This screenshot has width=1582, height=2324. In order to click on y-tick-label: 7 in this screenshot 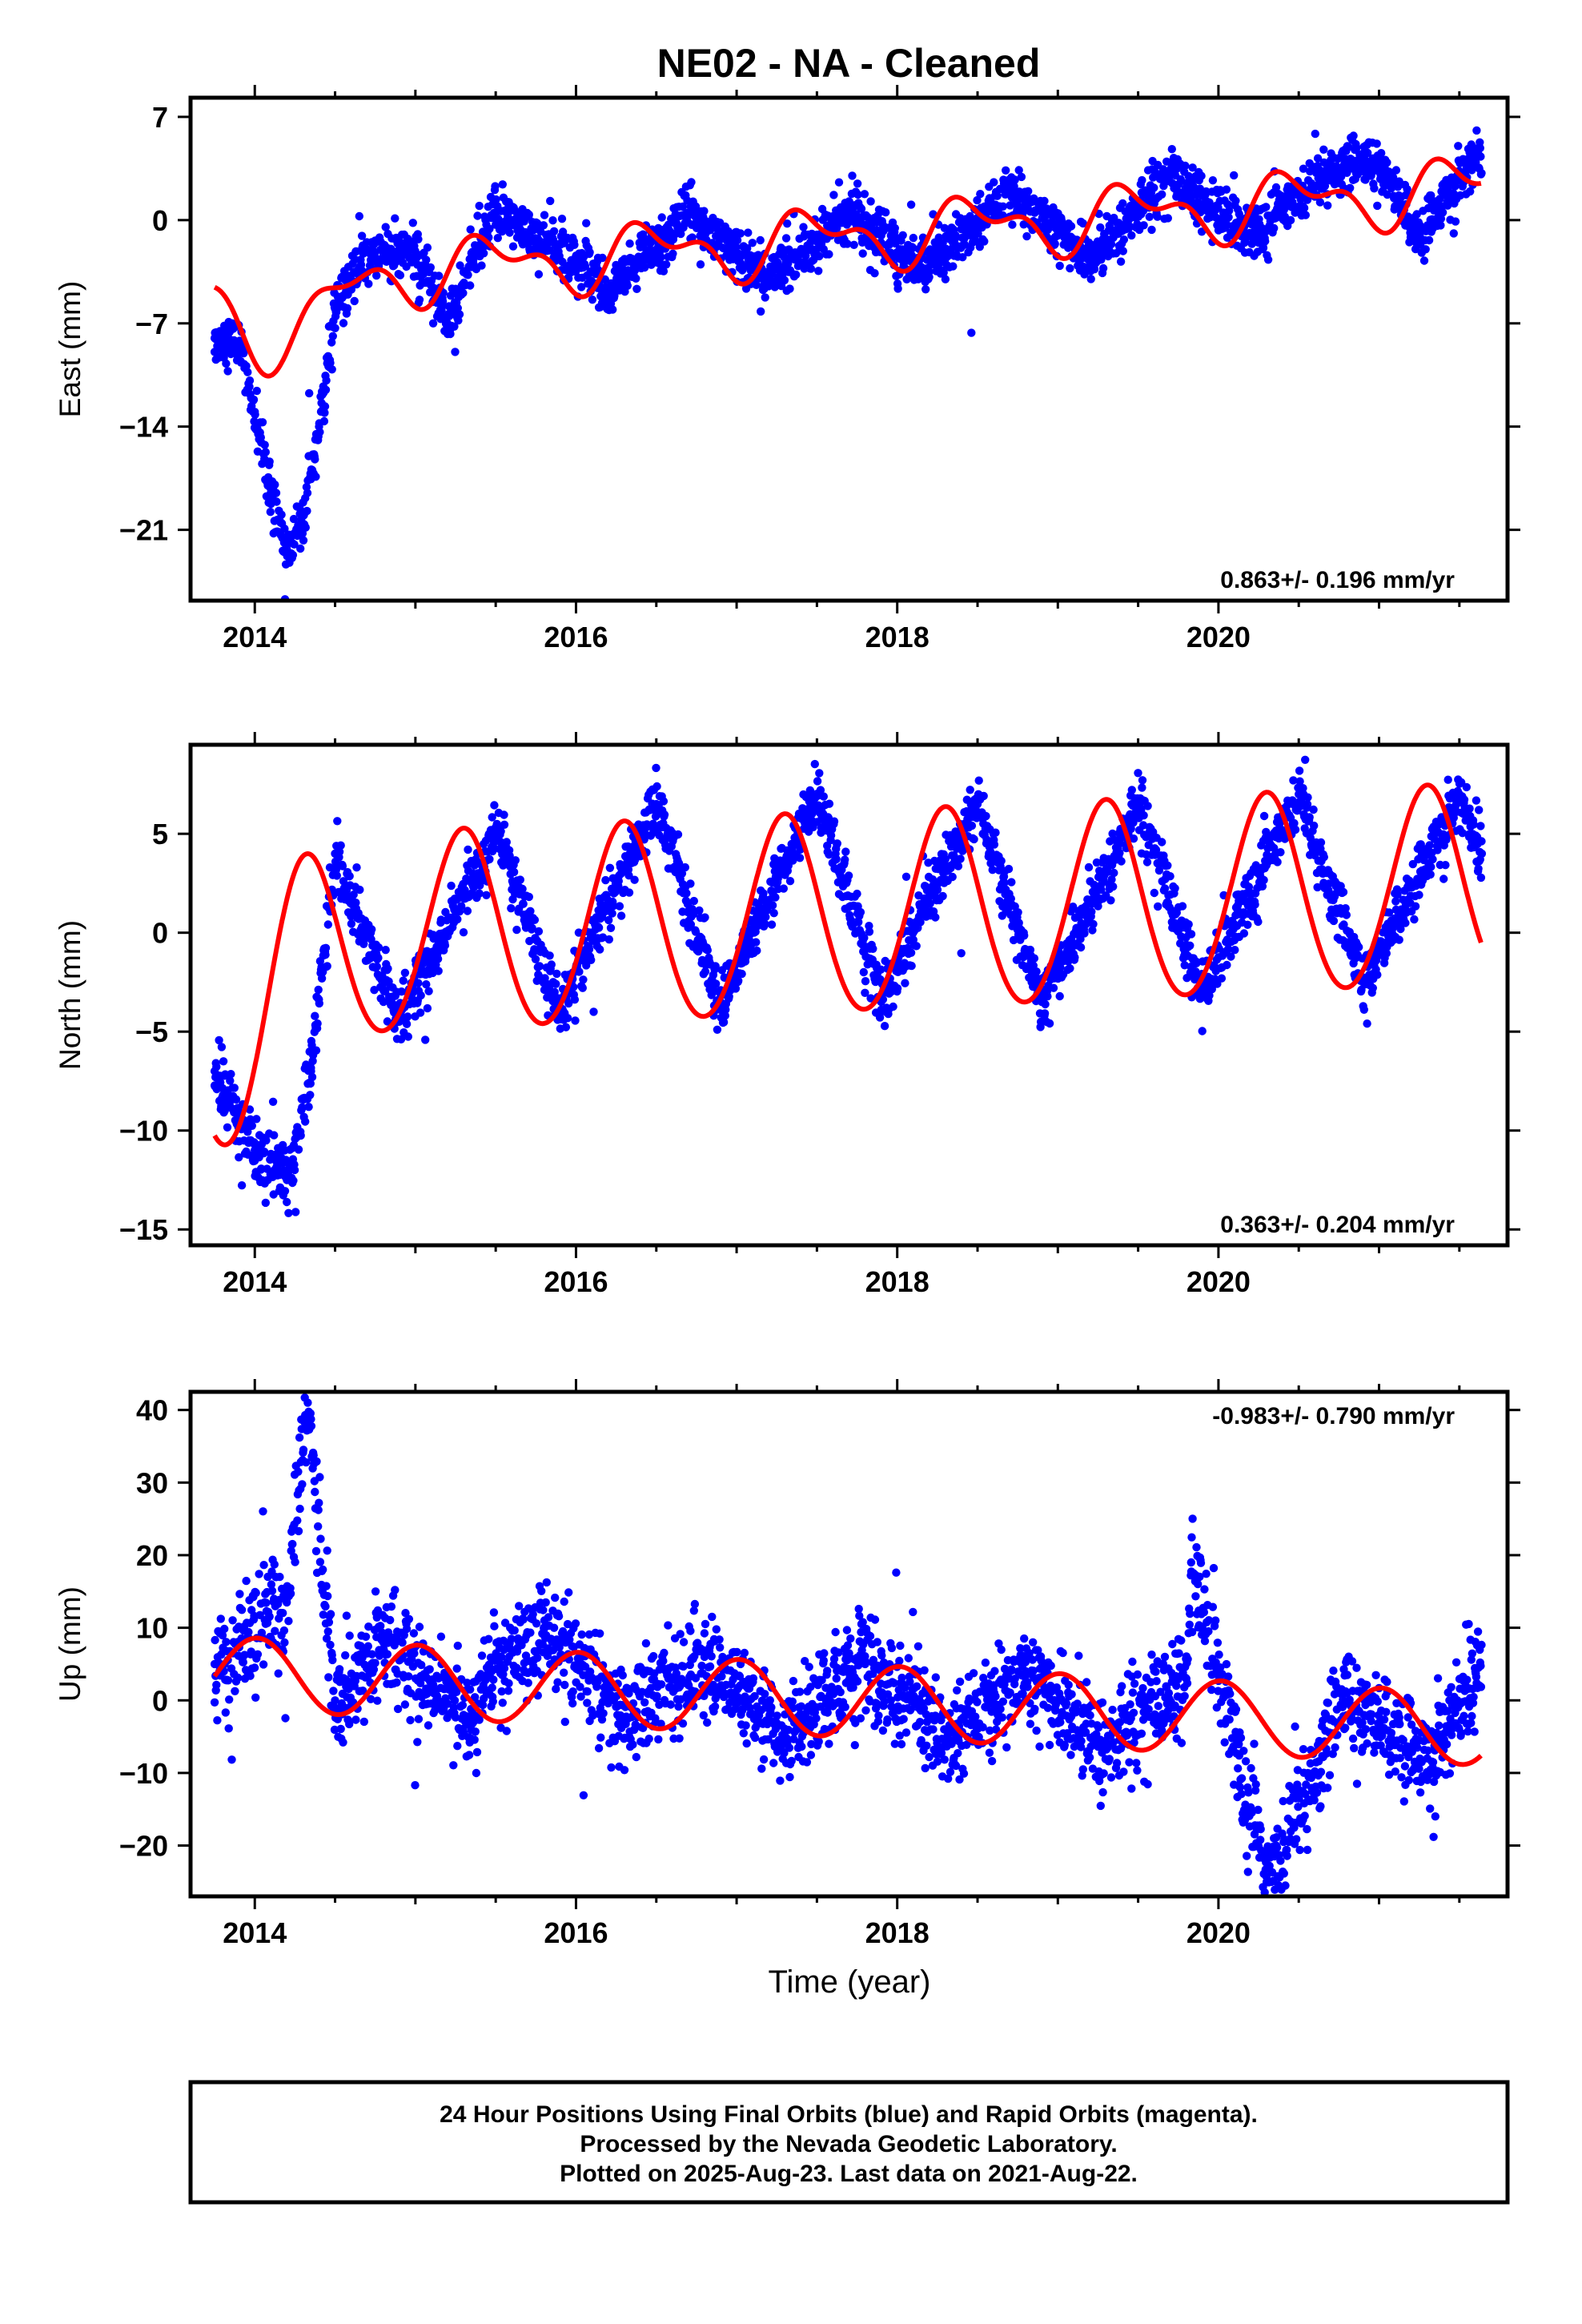, I will do `click(160, 118)`.